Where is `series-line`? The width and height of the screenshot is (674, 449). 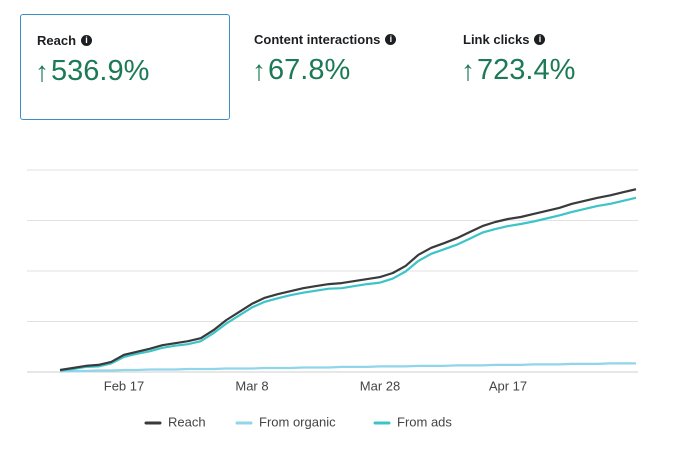 series-line is located at coordinates (347, 367).